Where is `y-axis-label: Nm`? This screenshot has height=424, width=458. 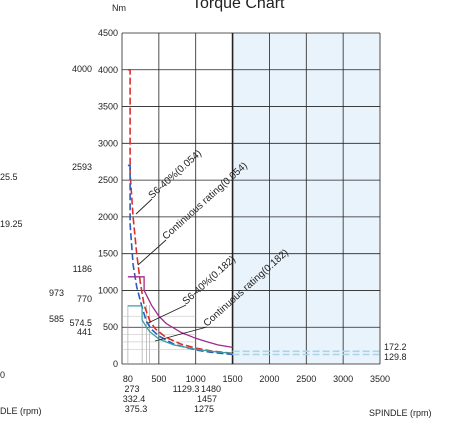 y-axis-label: Nm is located at coordinates (119, 8).